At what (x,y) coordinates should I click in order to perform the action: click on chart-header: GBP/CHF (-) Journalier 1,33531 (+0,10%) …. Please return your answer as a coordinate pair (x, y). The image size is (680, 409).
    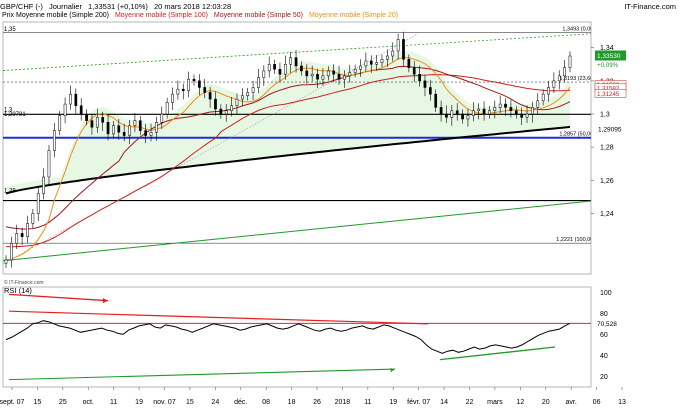
    Looking at the image, I should click on (117, 6).